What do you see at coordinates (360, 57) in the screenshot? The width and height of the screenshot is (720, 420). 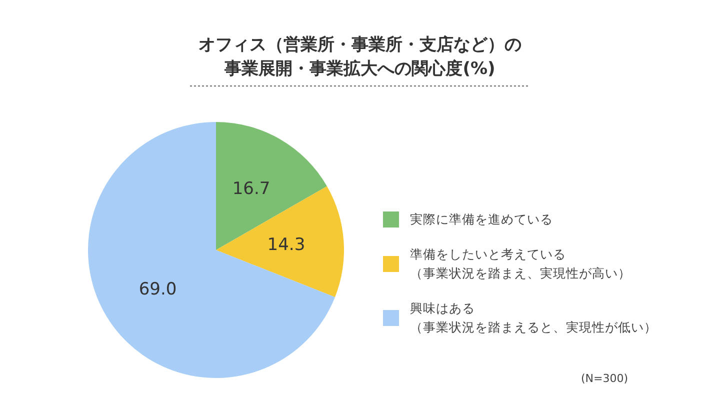 I see `chart-title: オフィス（営業所・事業所・支店など）の事業展開・事業拡大への関心度(%)` at bounding box center [360, 57].